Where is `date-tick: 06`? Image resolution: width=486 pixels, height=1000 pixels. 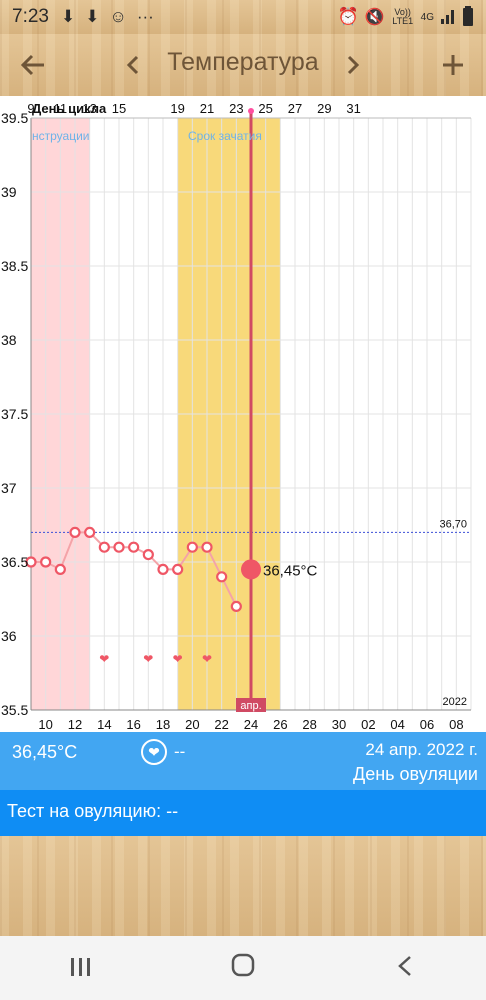 date-tick: 06 is located at coordinates (427, 724).